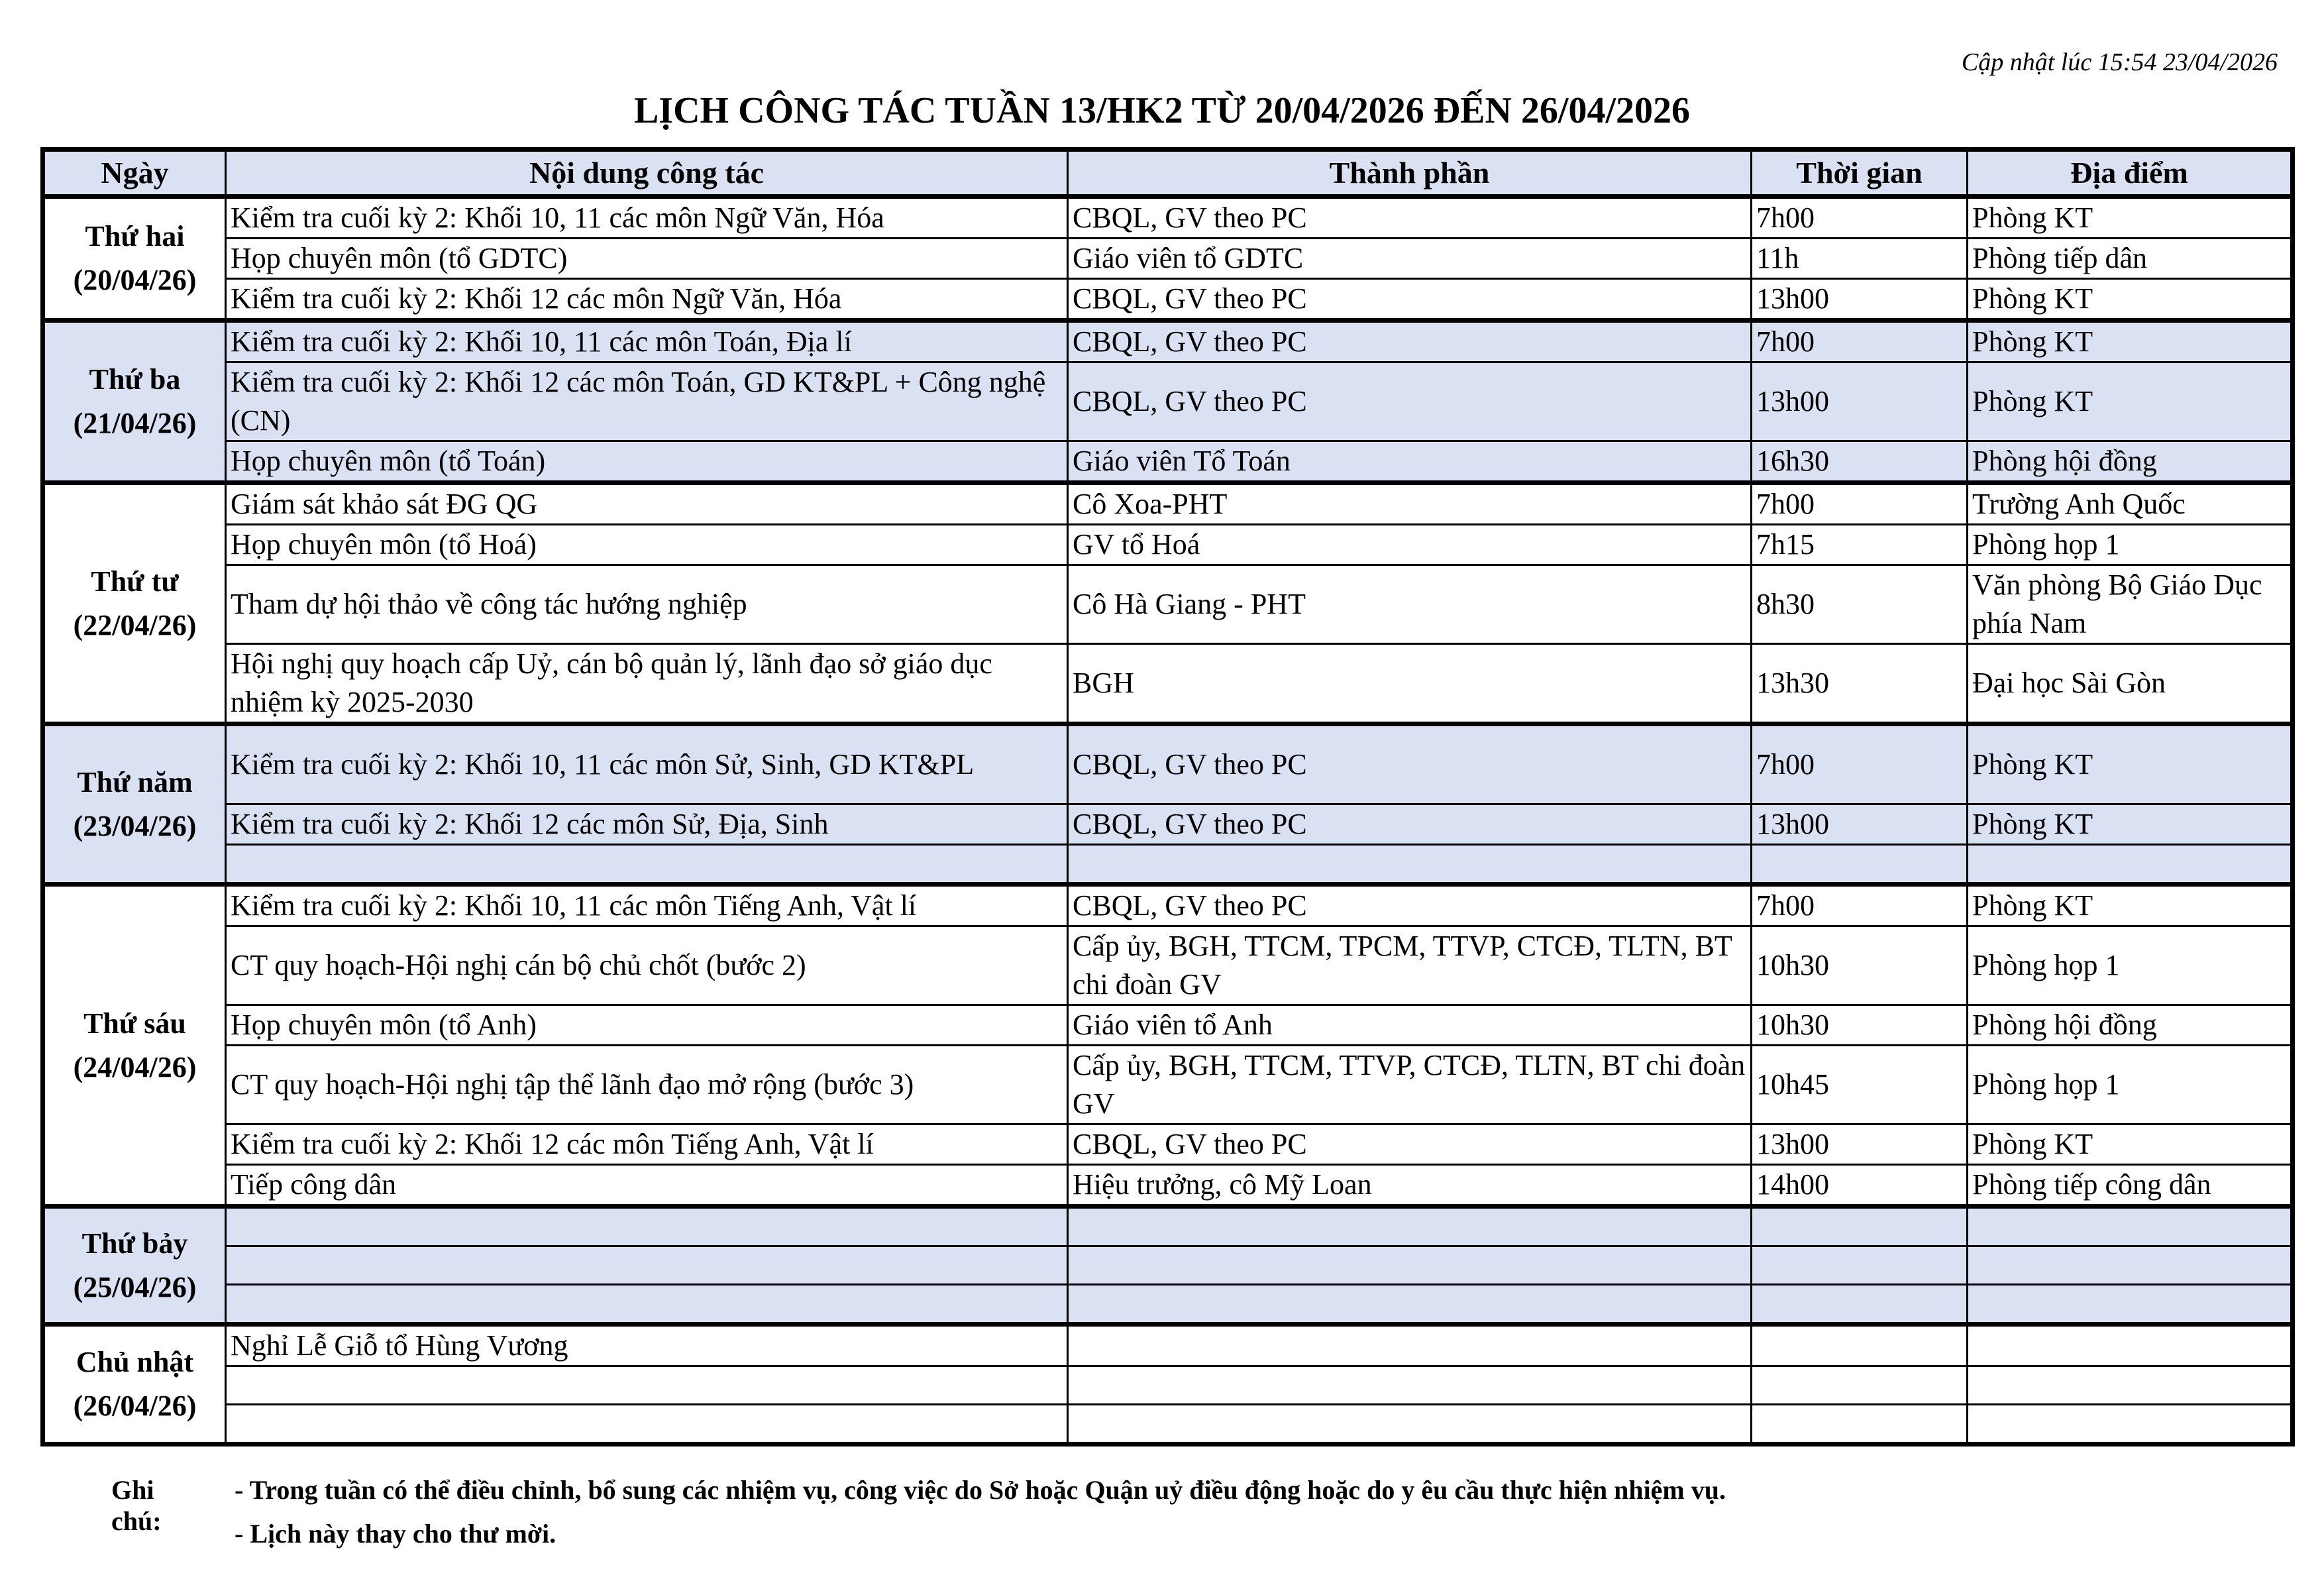 Image resolution: width=2324 pixels, height=1583 pixels. I want to click on content-cell, so click(647, 1265).